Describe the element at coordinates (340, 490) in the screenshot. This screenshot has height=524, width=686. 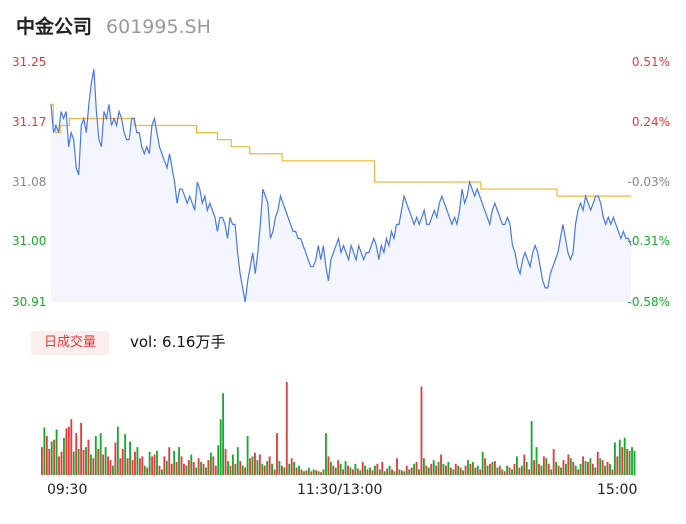
I see `time-label-mid: 11:30/13:00` at that location.